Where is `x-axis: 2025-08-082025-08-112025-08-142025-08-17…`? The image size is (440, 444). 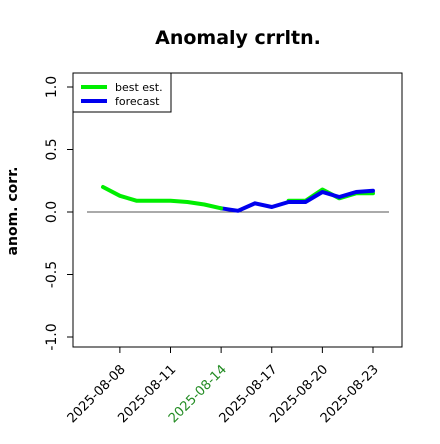
x-axis: 2025-08-082025-08-112025-08-142025-08-17… is located at coordinates (223, 386).